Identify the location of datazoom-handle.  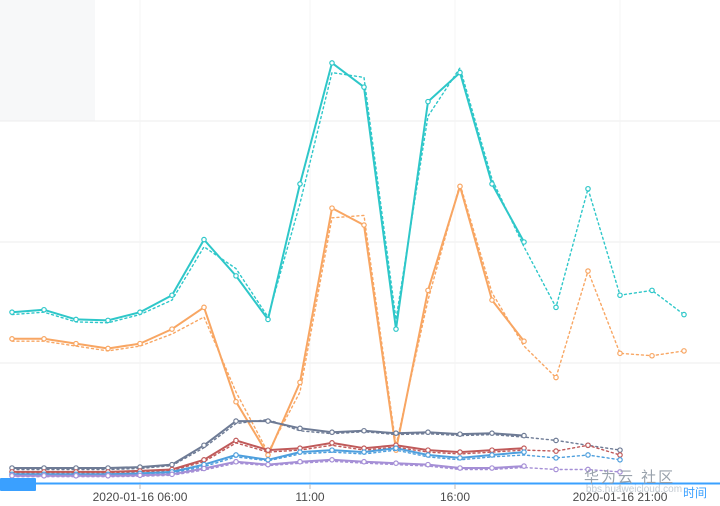
(18, 484).